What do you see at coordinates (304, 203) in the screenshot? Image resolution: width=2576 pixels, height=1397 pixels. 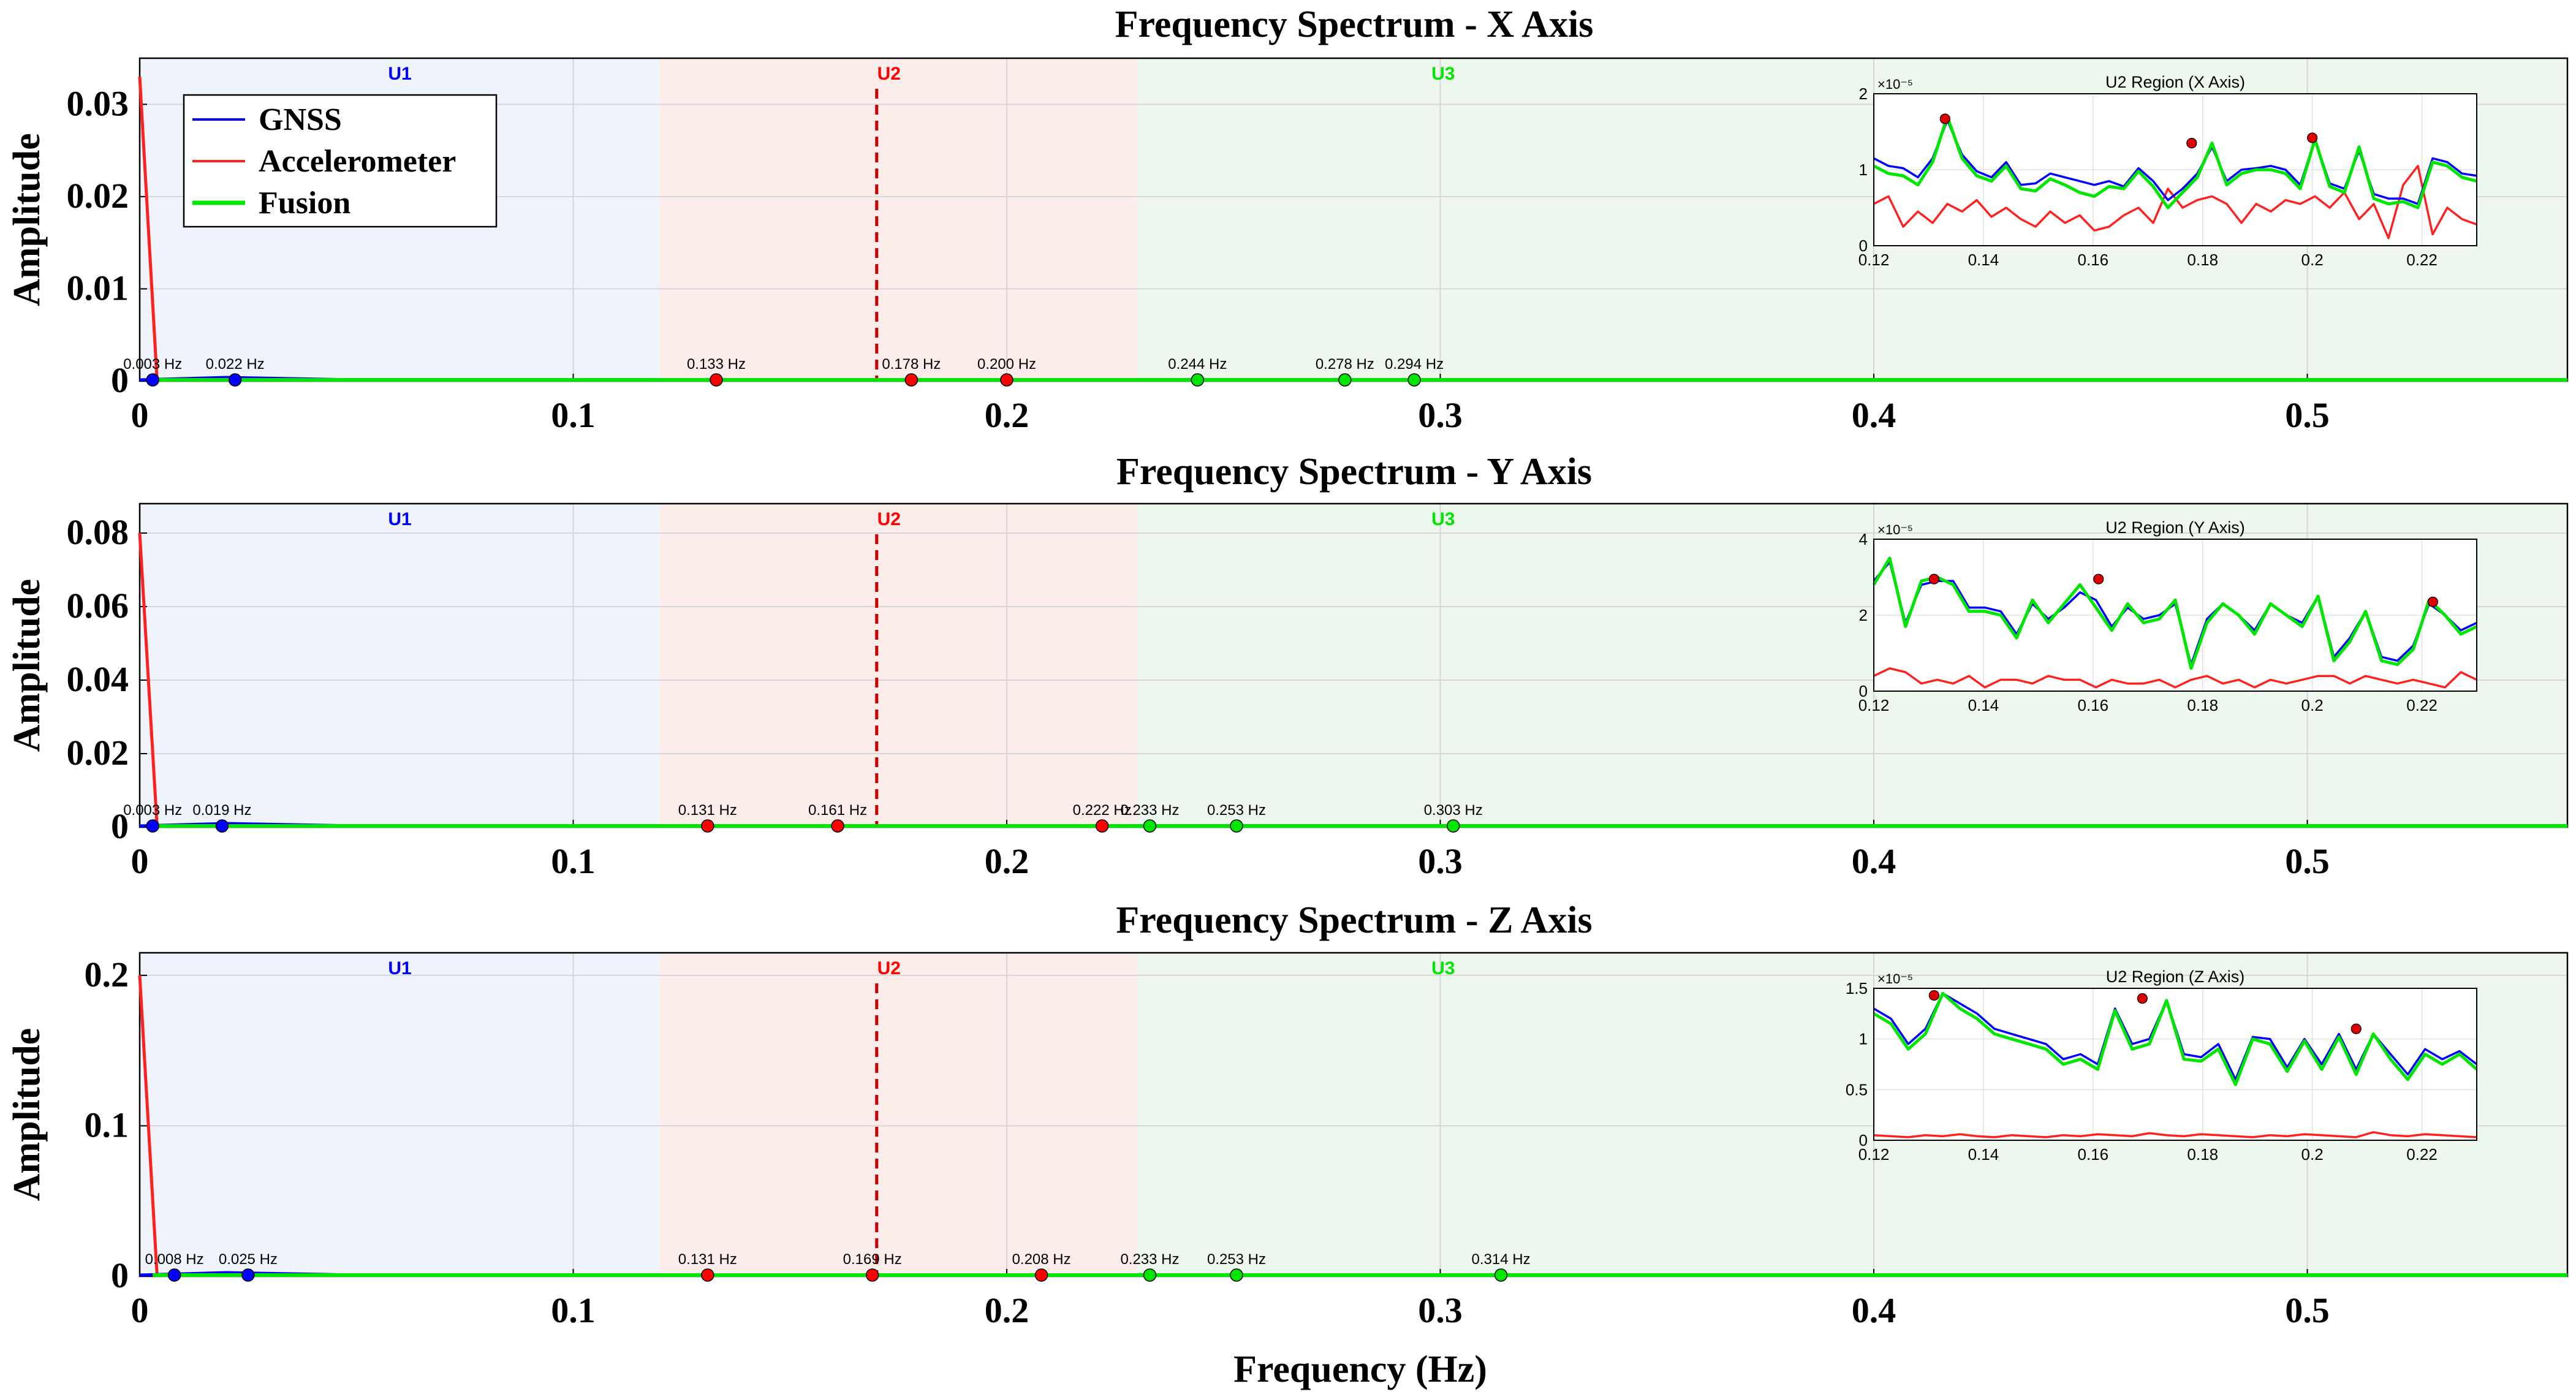 I see `legend-label-fusion: Fusion` at bounding box center [304, 203].